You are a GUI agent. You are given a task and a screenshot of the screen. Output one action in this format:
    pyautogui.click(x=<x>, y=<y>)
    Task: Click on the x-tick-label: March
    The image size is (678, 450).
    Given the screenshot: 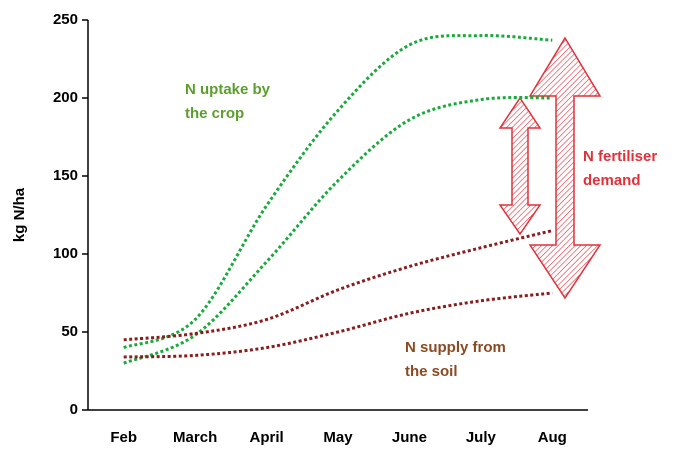 What is the action you would take?
    pyautogui.click(x=195, y=437)
    